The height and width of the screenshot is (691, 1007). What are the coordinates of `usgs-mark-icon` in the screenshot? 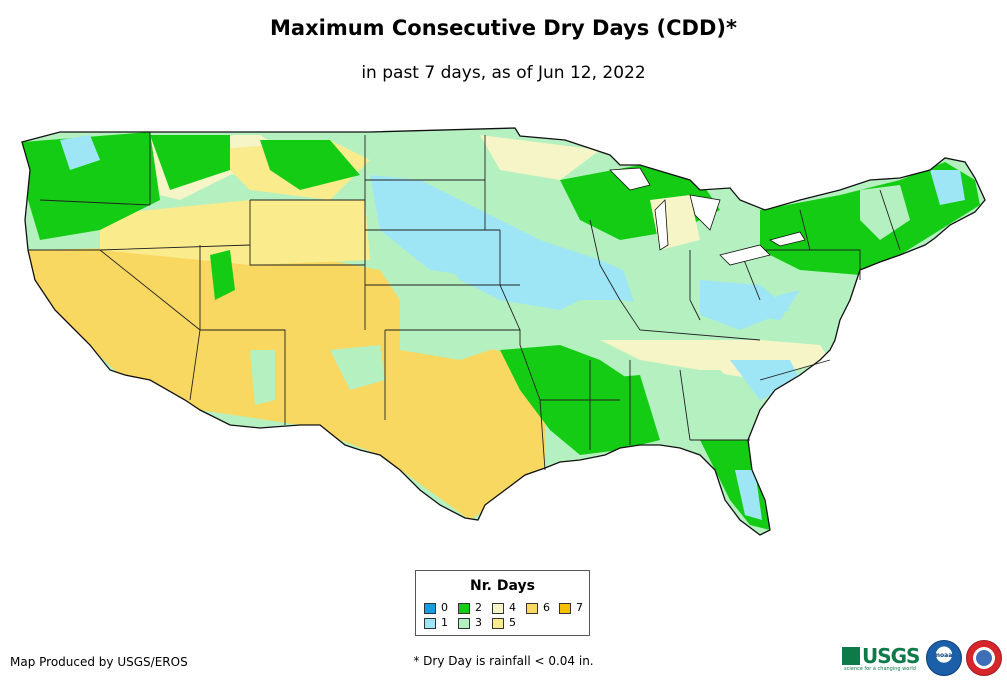 It's located at (851, 656).